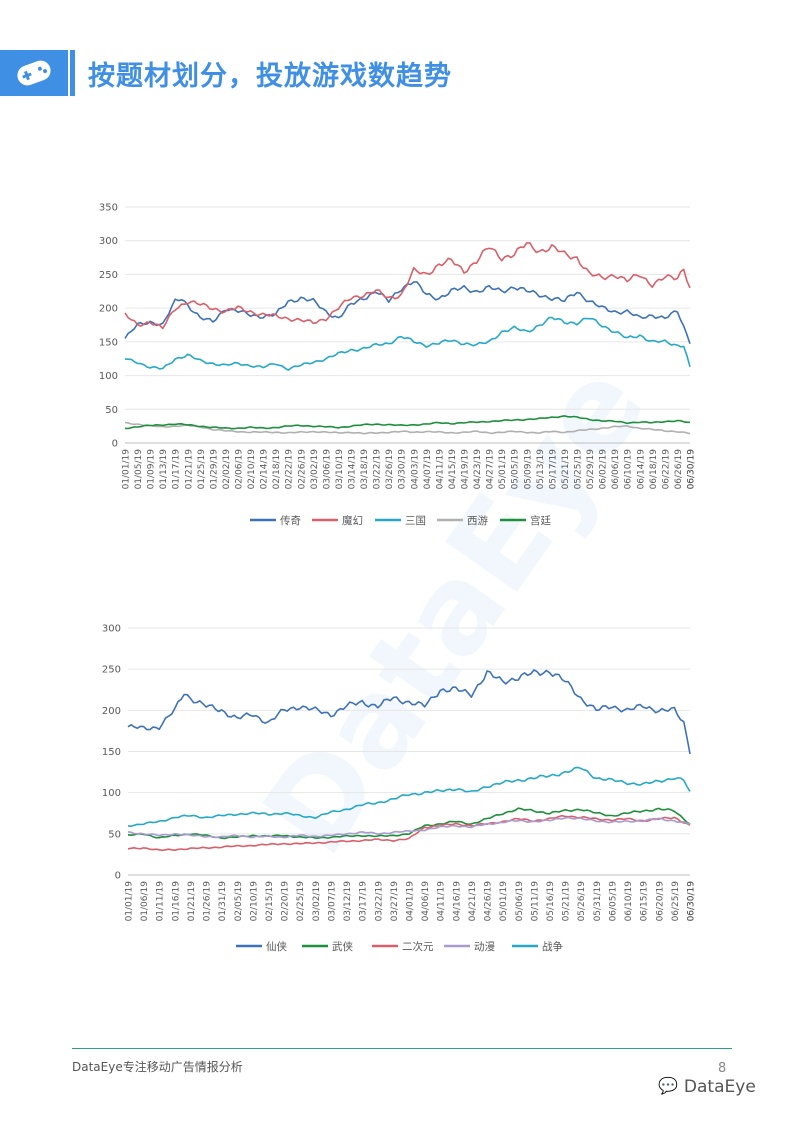 This screenshot has width=794, height=1123. I want to click on x-tick-label: 03/10/19, so click(340, 469).